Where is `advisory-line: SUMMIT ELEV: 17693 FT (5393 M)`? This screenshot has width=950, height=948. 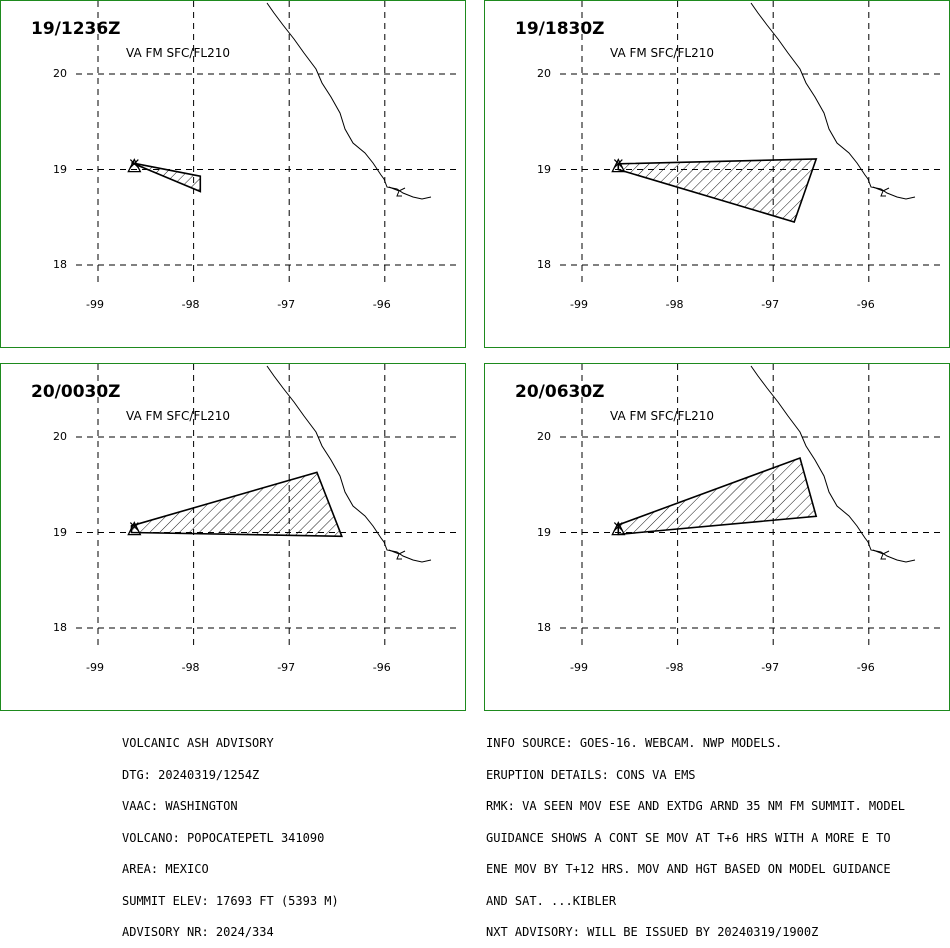 advisory-line: SUMMIT ELEV: 17693 FT (5393 M) is located at coordinates (230, 900).